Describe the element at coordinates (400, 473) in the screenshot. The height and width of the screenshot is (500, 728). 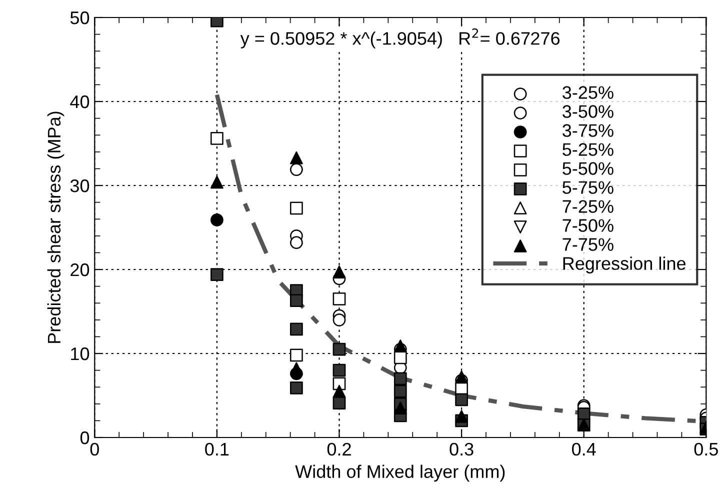
I see `x-axis-title: Width of Mixed layer (mm)` at that location.